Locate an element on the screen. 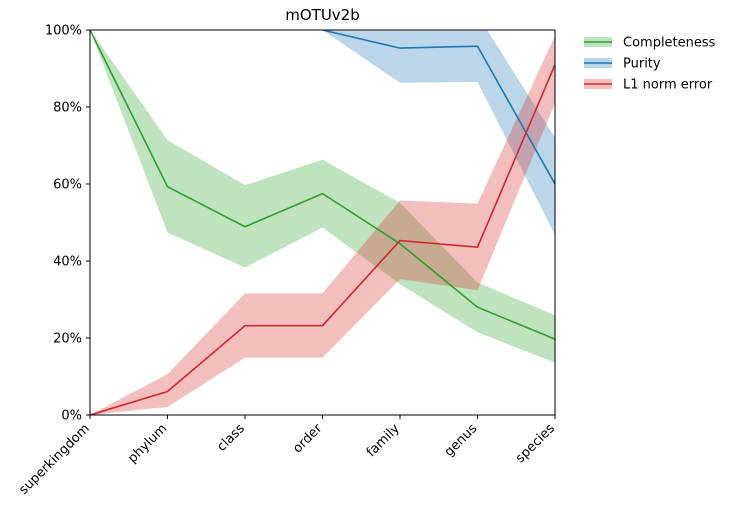  legend-label: Purity is located at coordinates (642, 64).